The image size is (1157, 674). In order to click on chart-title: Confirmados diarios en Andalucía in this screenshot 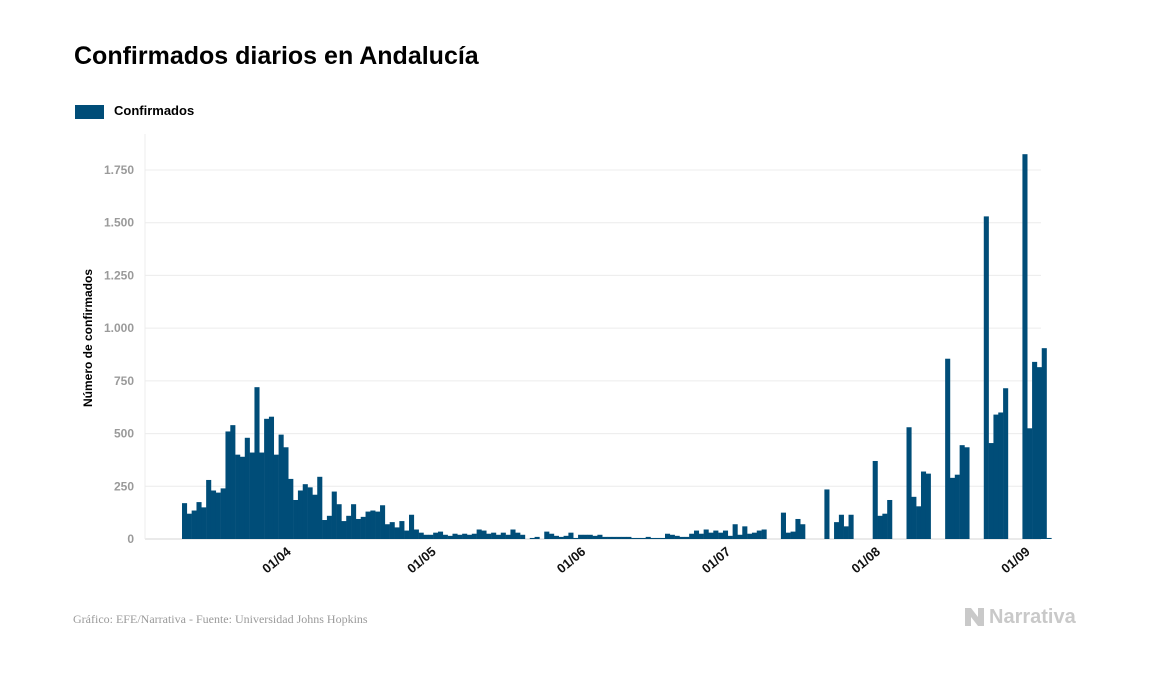, I will do `click(276, 56)`.